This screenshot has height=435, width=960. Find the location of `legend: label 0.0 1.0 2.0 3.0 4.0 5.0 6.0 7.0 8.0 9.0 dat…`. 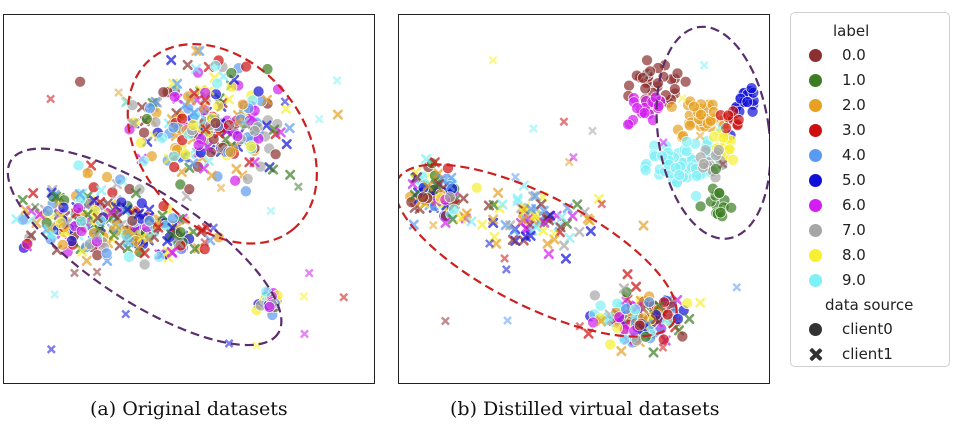

legend: label 0.0 1.0 2.0 3.0 4.0 5.0 6.0 7.0 8.0 9.0 dat… is located at coordinates (870, 189).